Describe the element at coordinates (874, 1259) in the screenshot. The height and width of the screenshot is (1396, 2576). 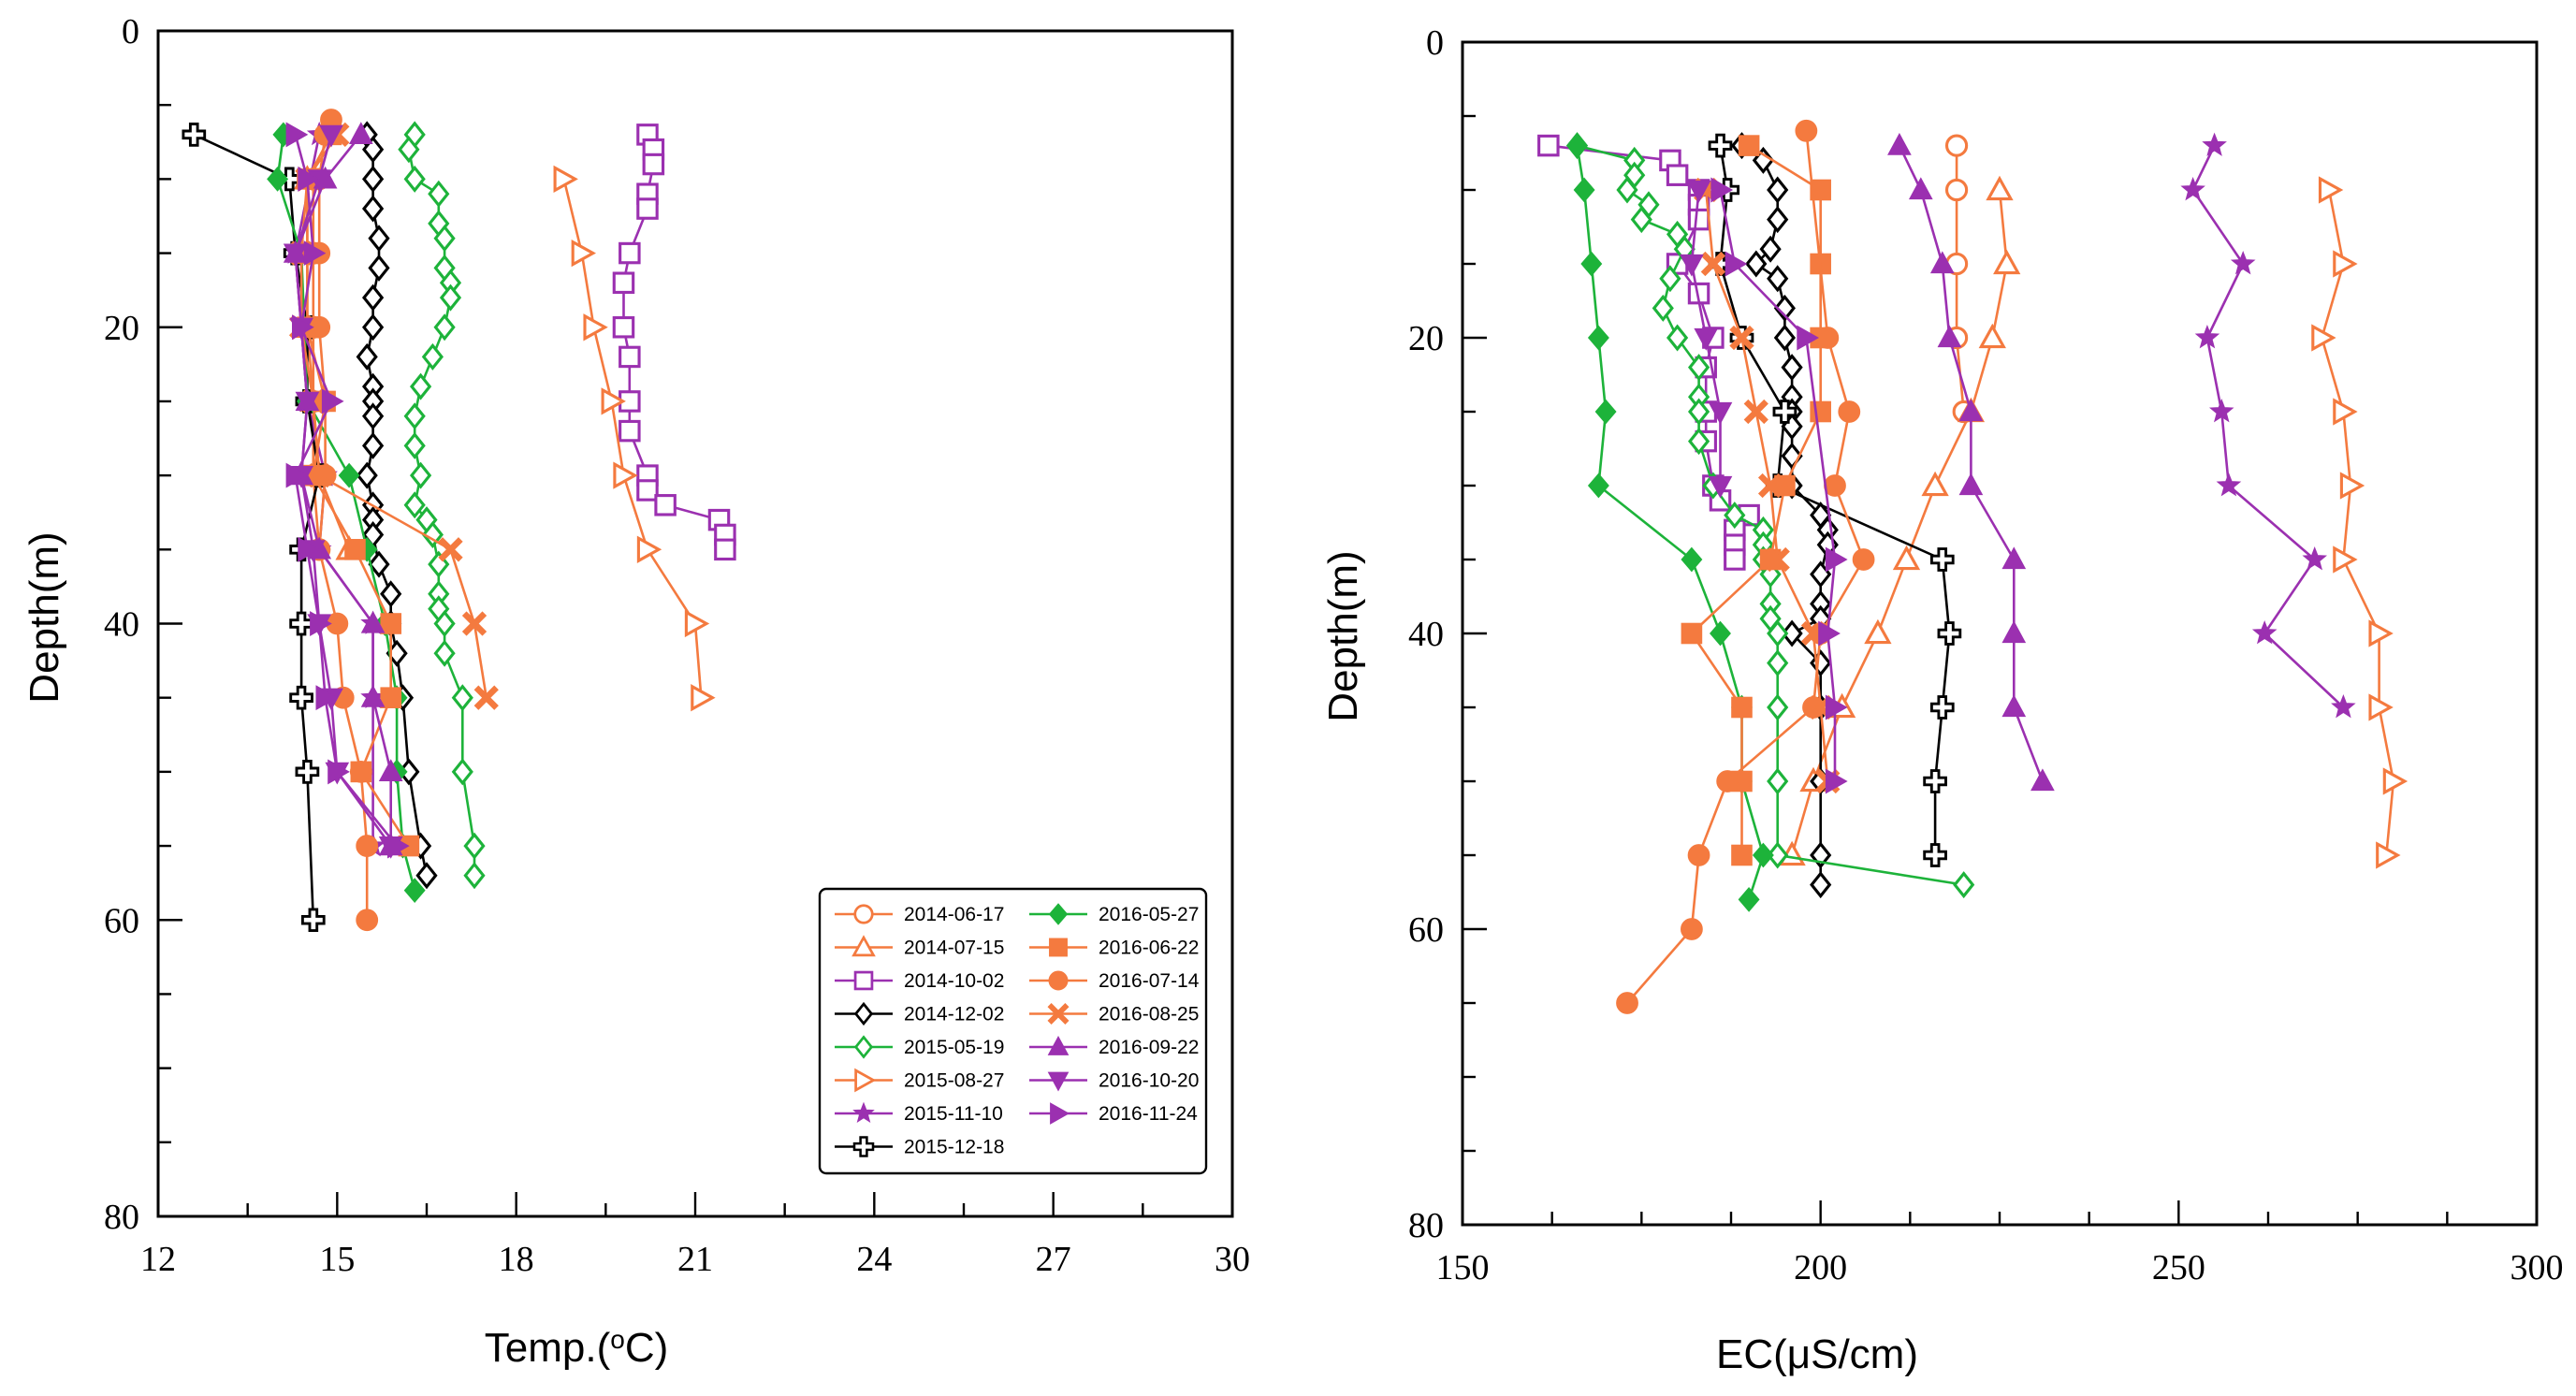
I see `temp-x-tick-label: 24` at that location.